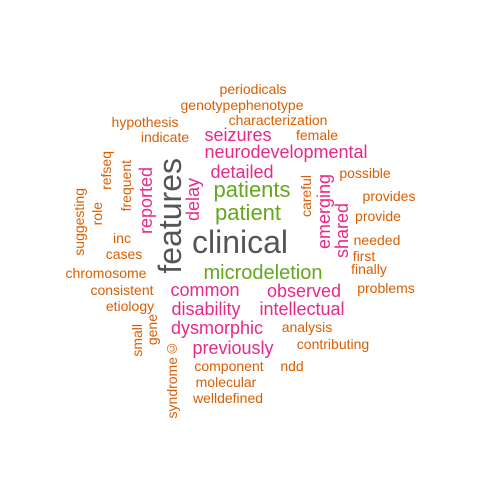 The width and height of the screenshot is (480, 480). I want to click on word-emerging: emerging, so click(324, 212).